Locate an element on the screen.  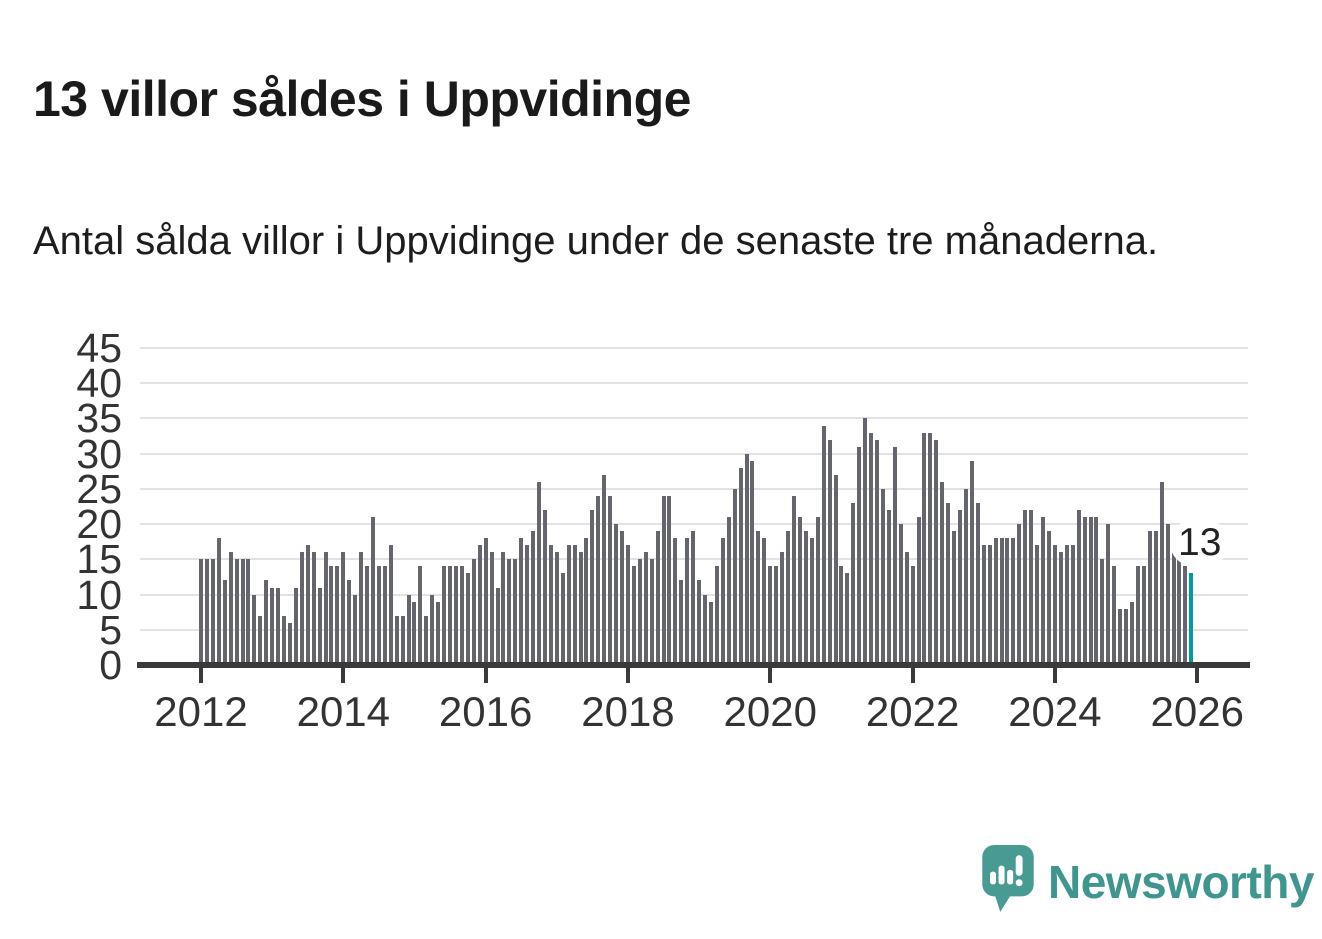
x-axis-label: 2012 is located at coordinates (201, 711).